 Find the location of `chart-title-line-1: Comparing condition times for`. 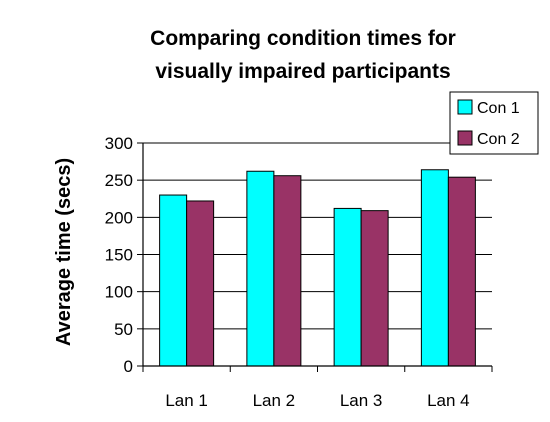

chart-title-line-1: Comparing condition times for is located at coordinates (303, 38).